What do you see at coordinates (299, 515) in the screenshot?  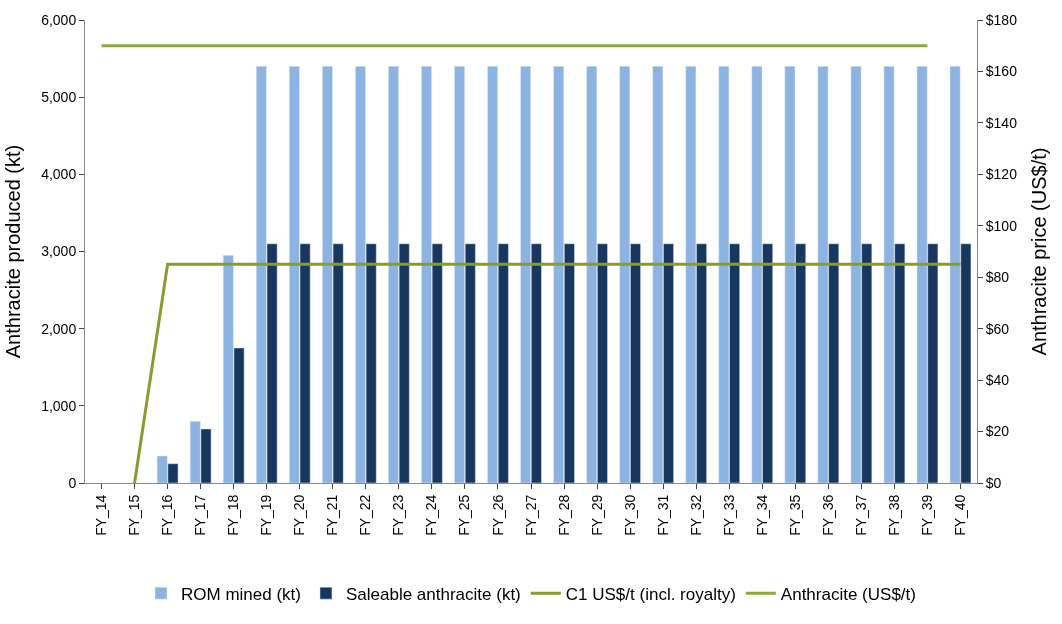 I see `x-tick-label: FY_20` at bounding box center [299, 515].